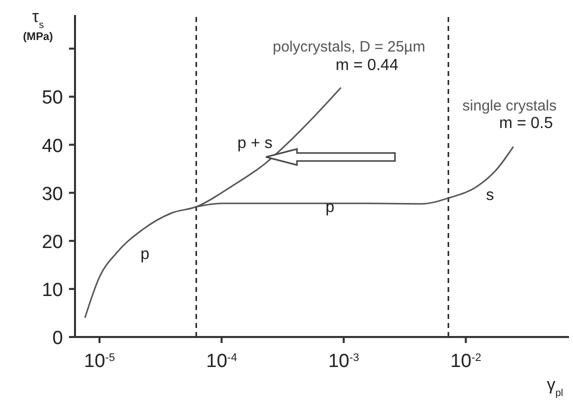 The image size is (573, 406). What do you see at coordinates (52, 98) in the screenshot?
I see `y-tick-label: 50` at bounding box center [52, 98].